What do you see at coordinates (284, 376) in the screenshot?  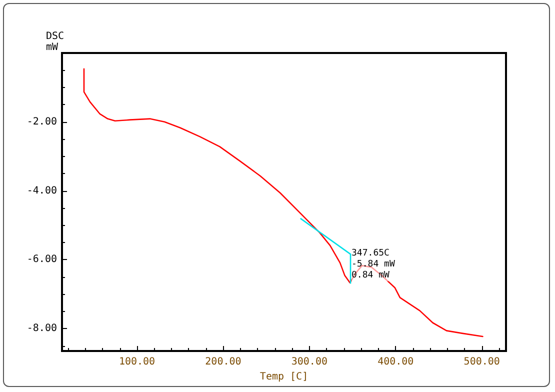 I see `x-axis-title: Temp [C]` at bounding box center [284, 376].